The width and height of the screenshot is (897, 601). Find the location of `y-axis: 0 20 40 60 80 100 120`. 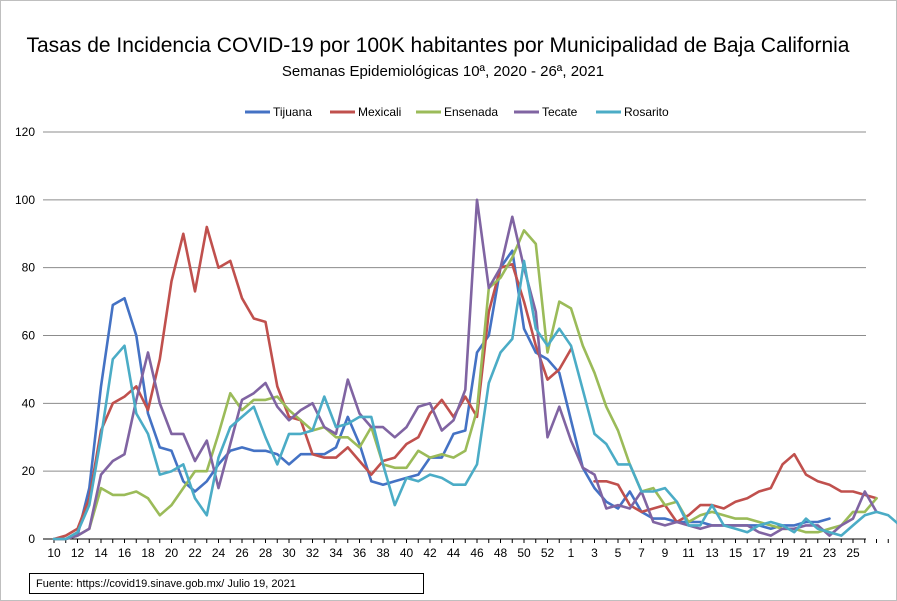

y-axis: 0 20 40 60 80 100 120 is located at coordinates (25, 335).